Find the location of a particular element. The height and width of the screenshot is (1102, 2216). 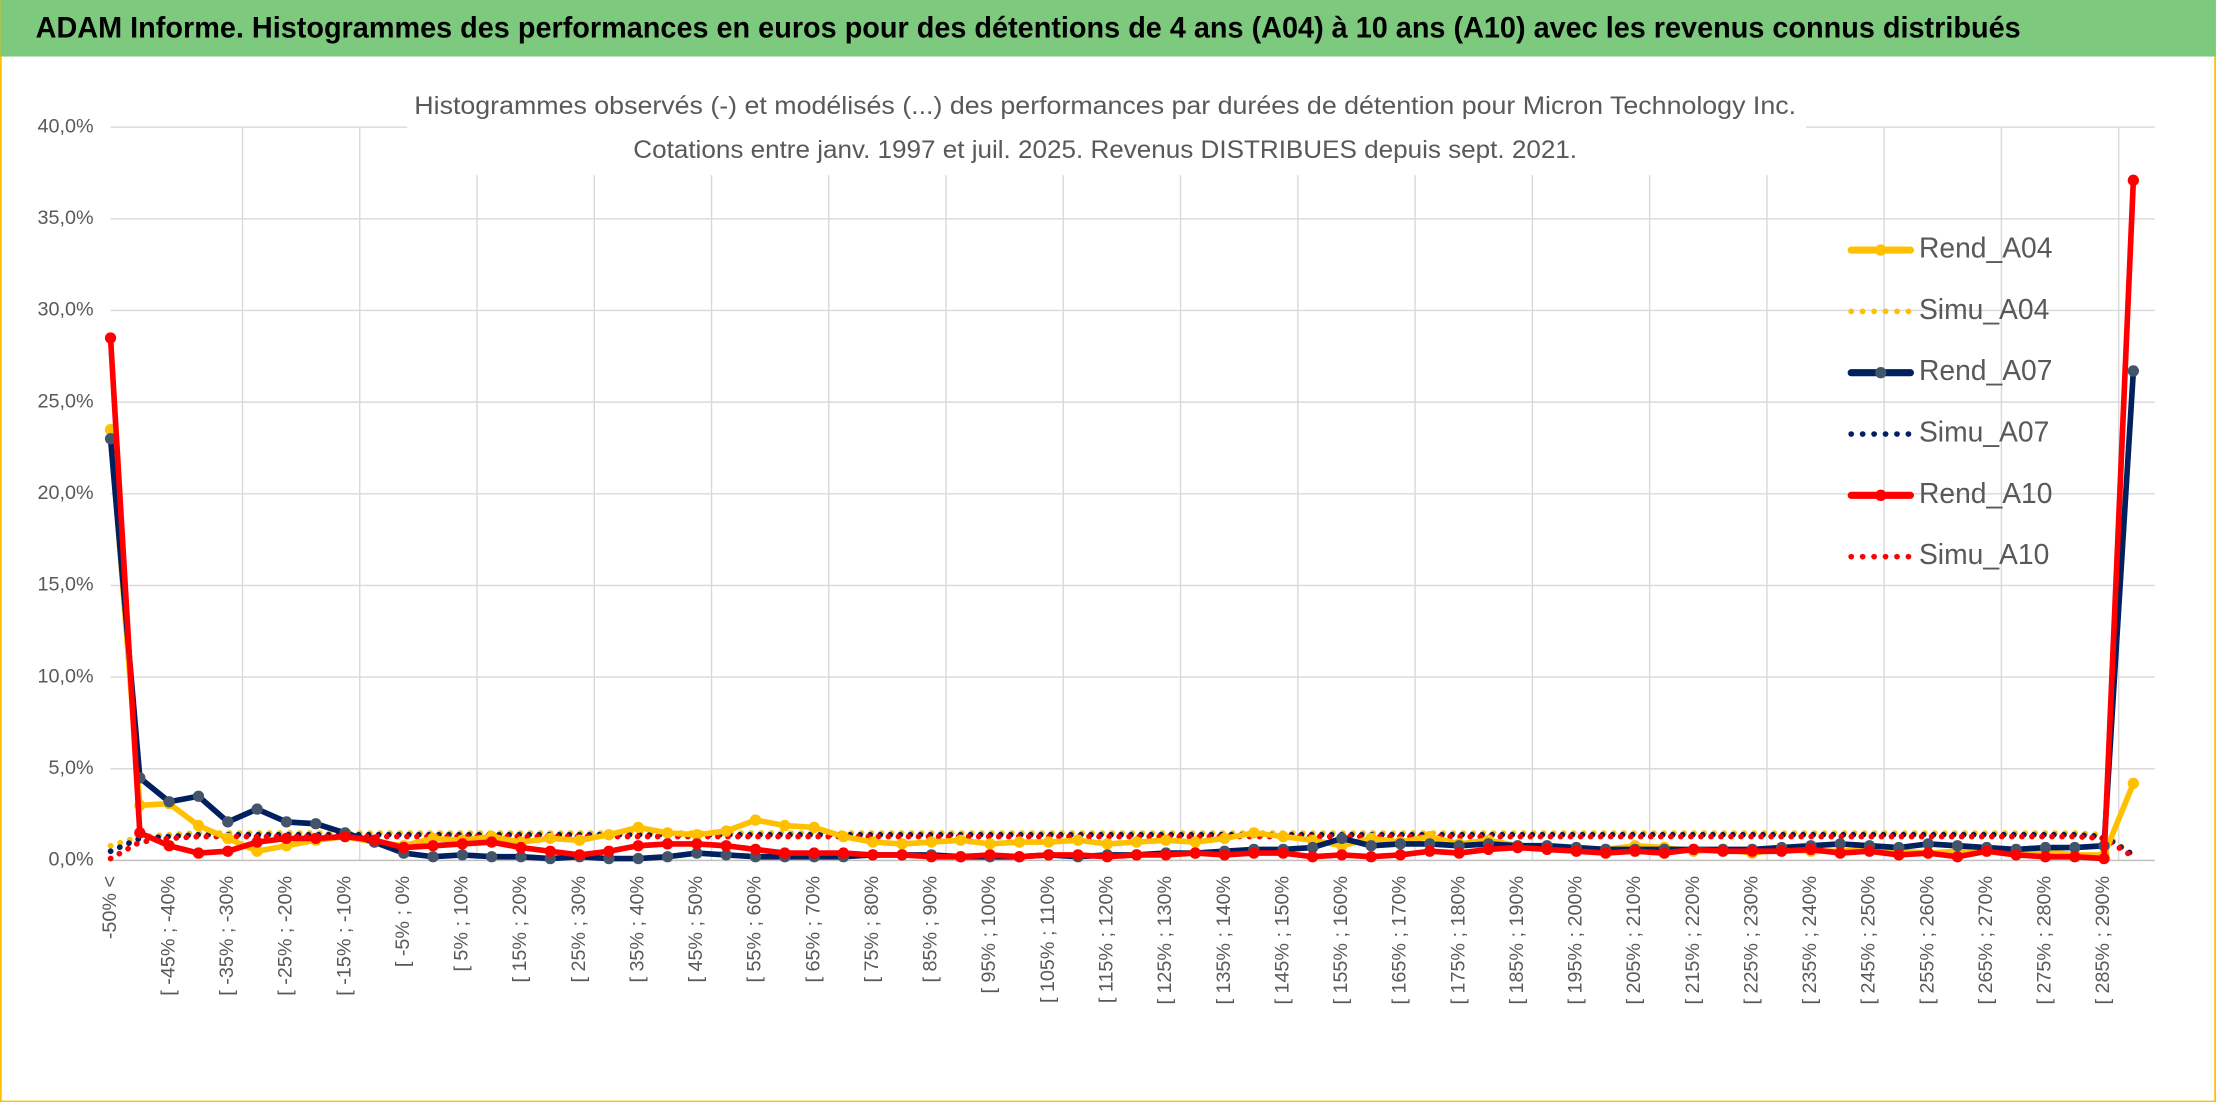

x-tick-label: [ 255% ; 260% is located at coordinates (1927, 940).